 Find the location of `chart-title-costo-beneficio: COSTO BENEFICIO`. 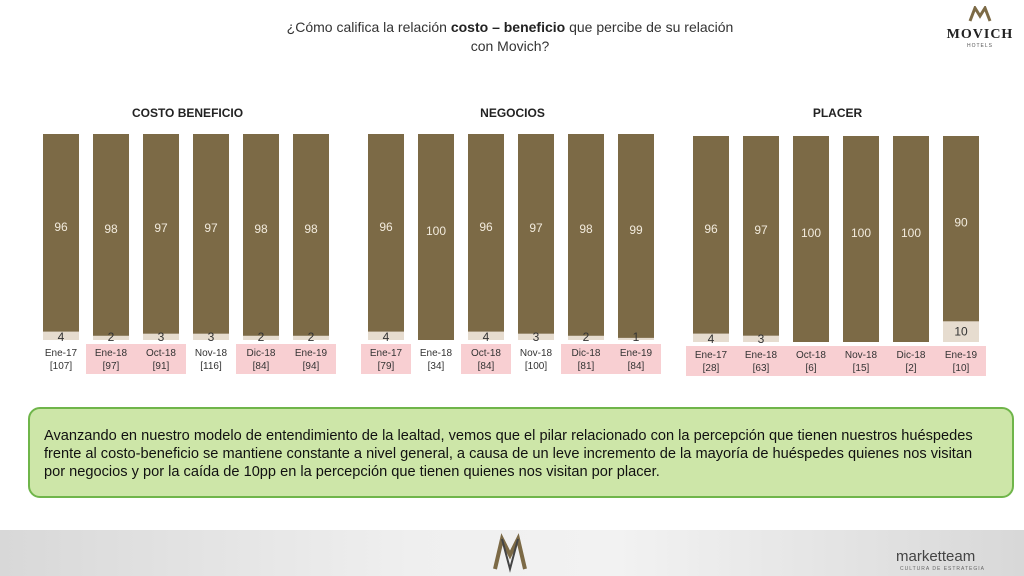

chart-title-costo-beneficio: COSTO BENEFICIO is located at coordinates (187, 113).